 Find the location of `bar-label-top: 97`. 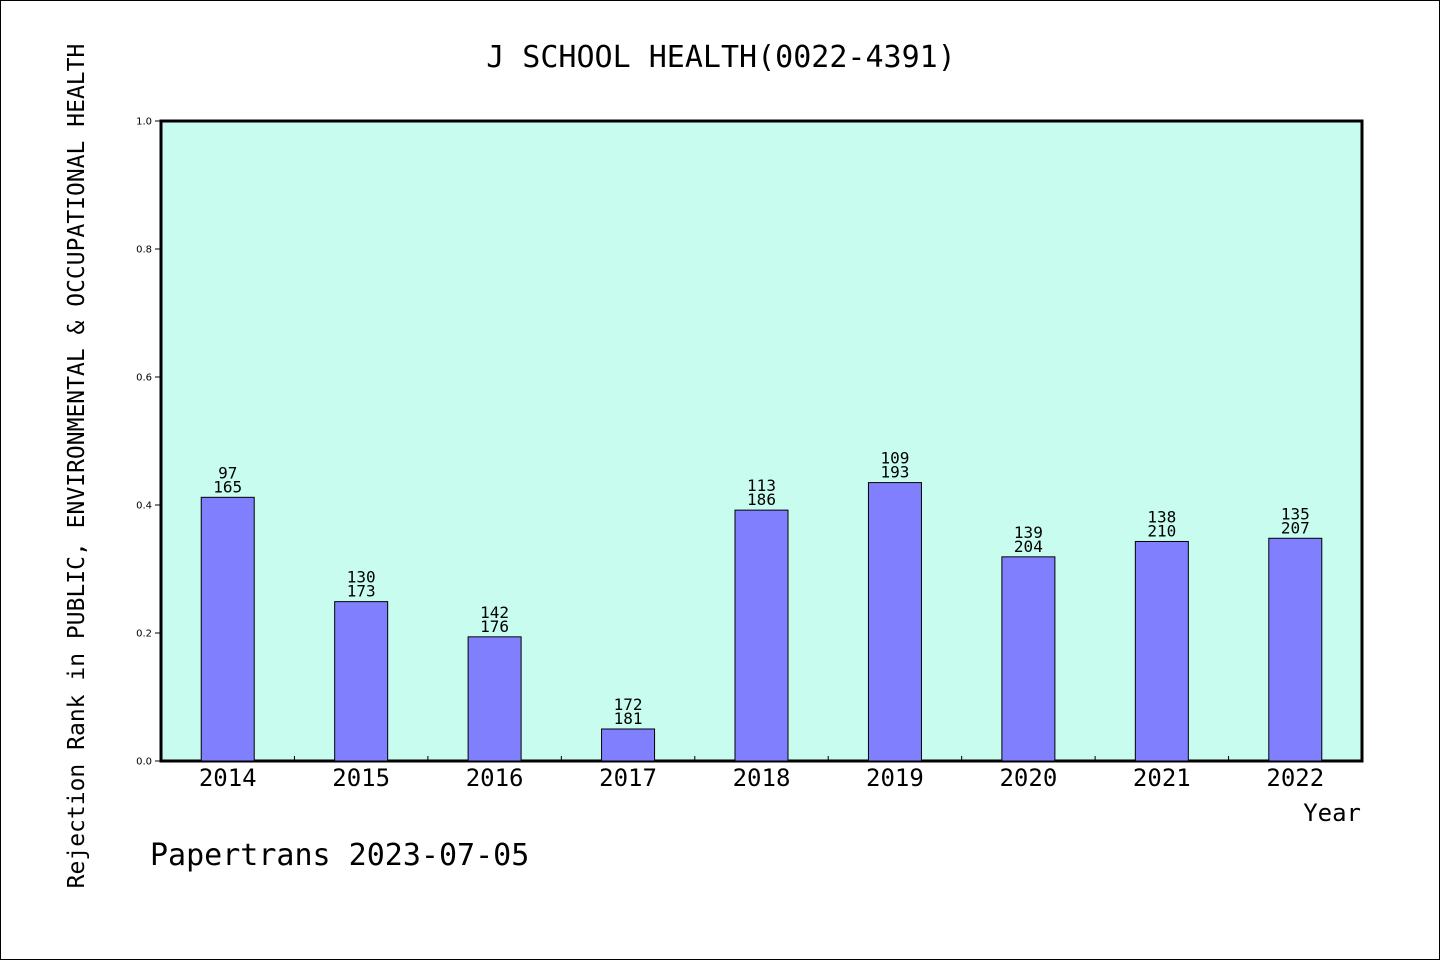

bar-label-top: 97 is located at coordinates (227, 472).